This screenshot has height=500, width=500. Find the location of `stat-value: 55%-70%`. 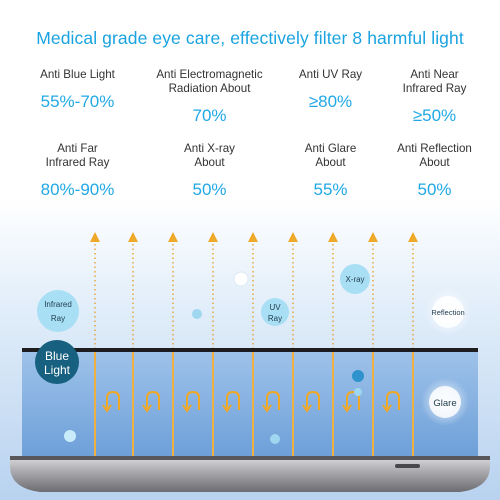

stat-value: 55%-70% is located at coordinates (77, 101).